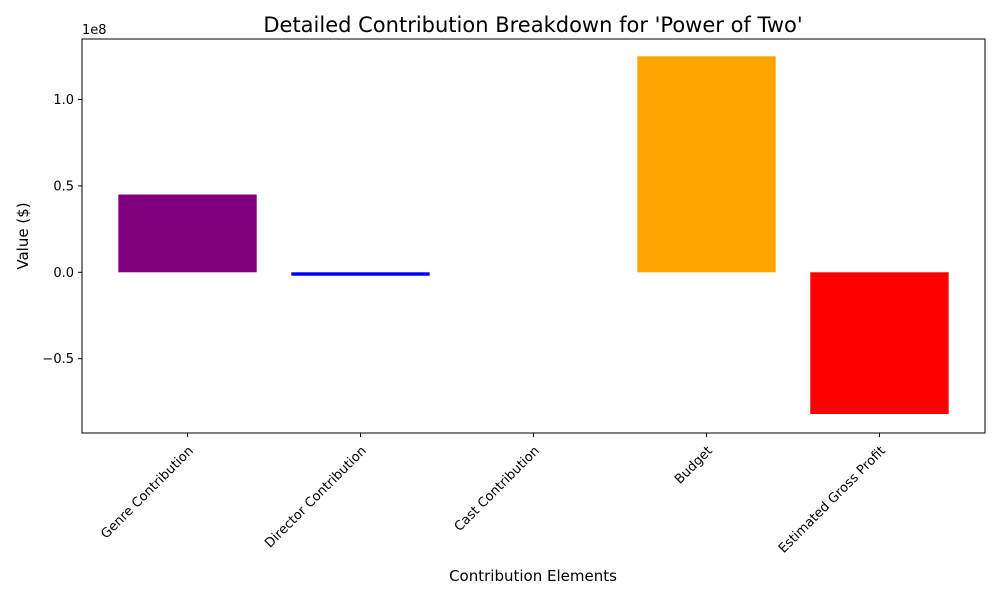 This screenshot has height=600, width=1000. I want to click on y-tick-label: 0.5, so click(63, 186).